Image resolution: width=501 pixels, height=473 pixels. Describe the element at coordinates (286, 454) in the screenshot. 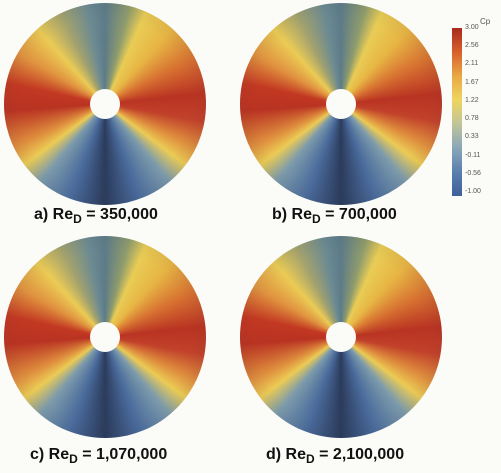

I see `caption-prefix: d) Re` at that location.